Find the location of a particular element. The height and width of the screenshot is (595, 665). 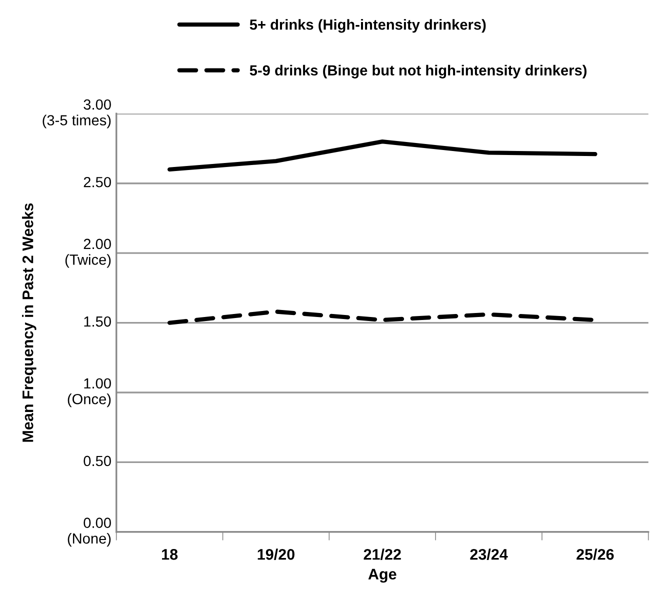

x-tick-label: 21/22 is located at coordinates (382, 554).